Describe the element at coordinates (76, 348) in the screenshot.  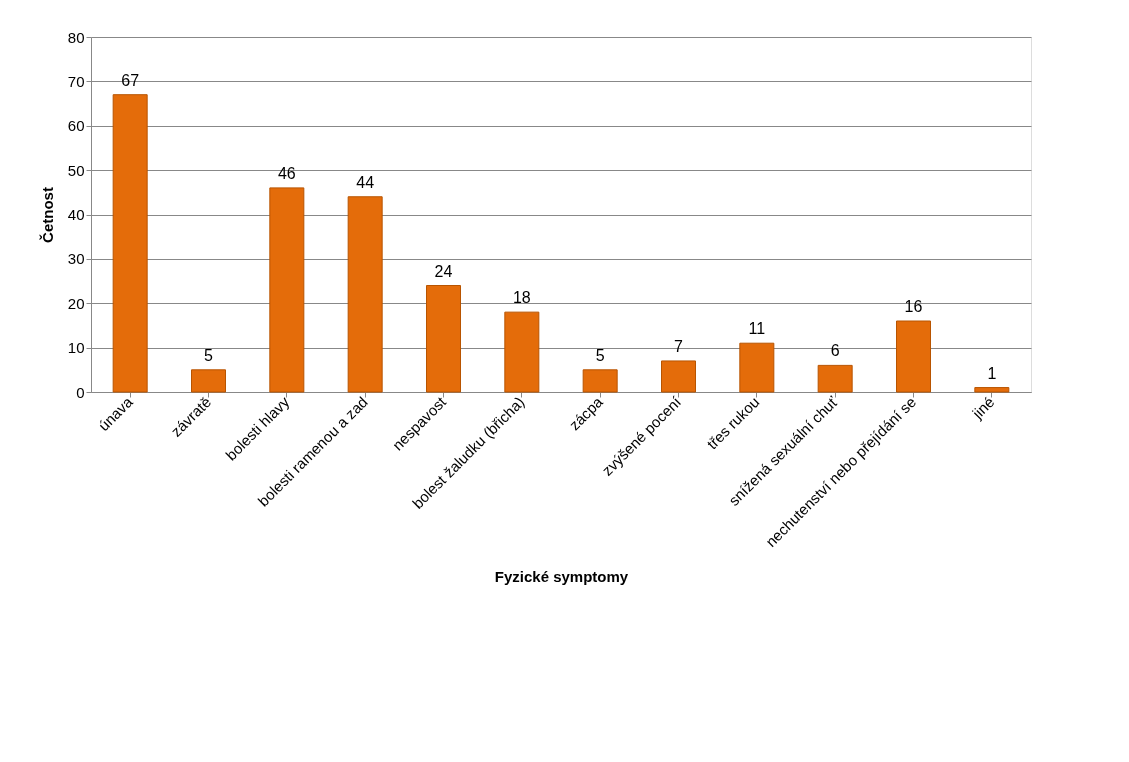
I see `y-tick-label: 10` at that location.